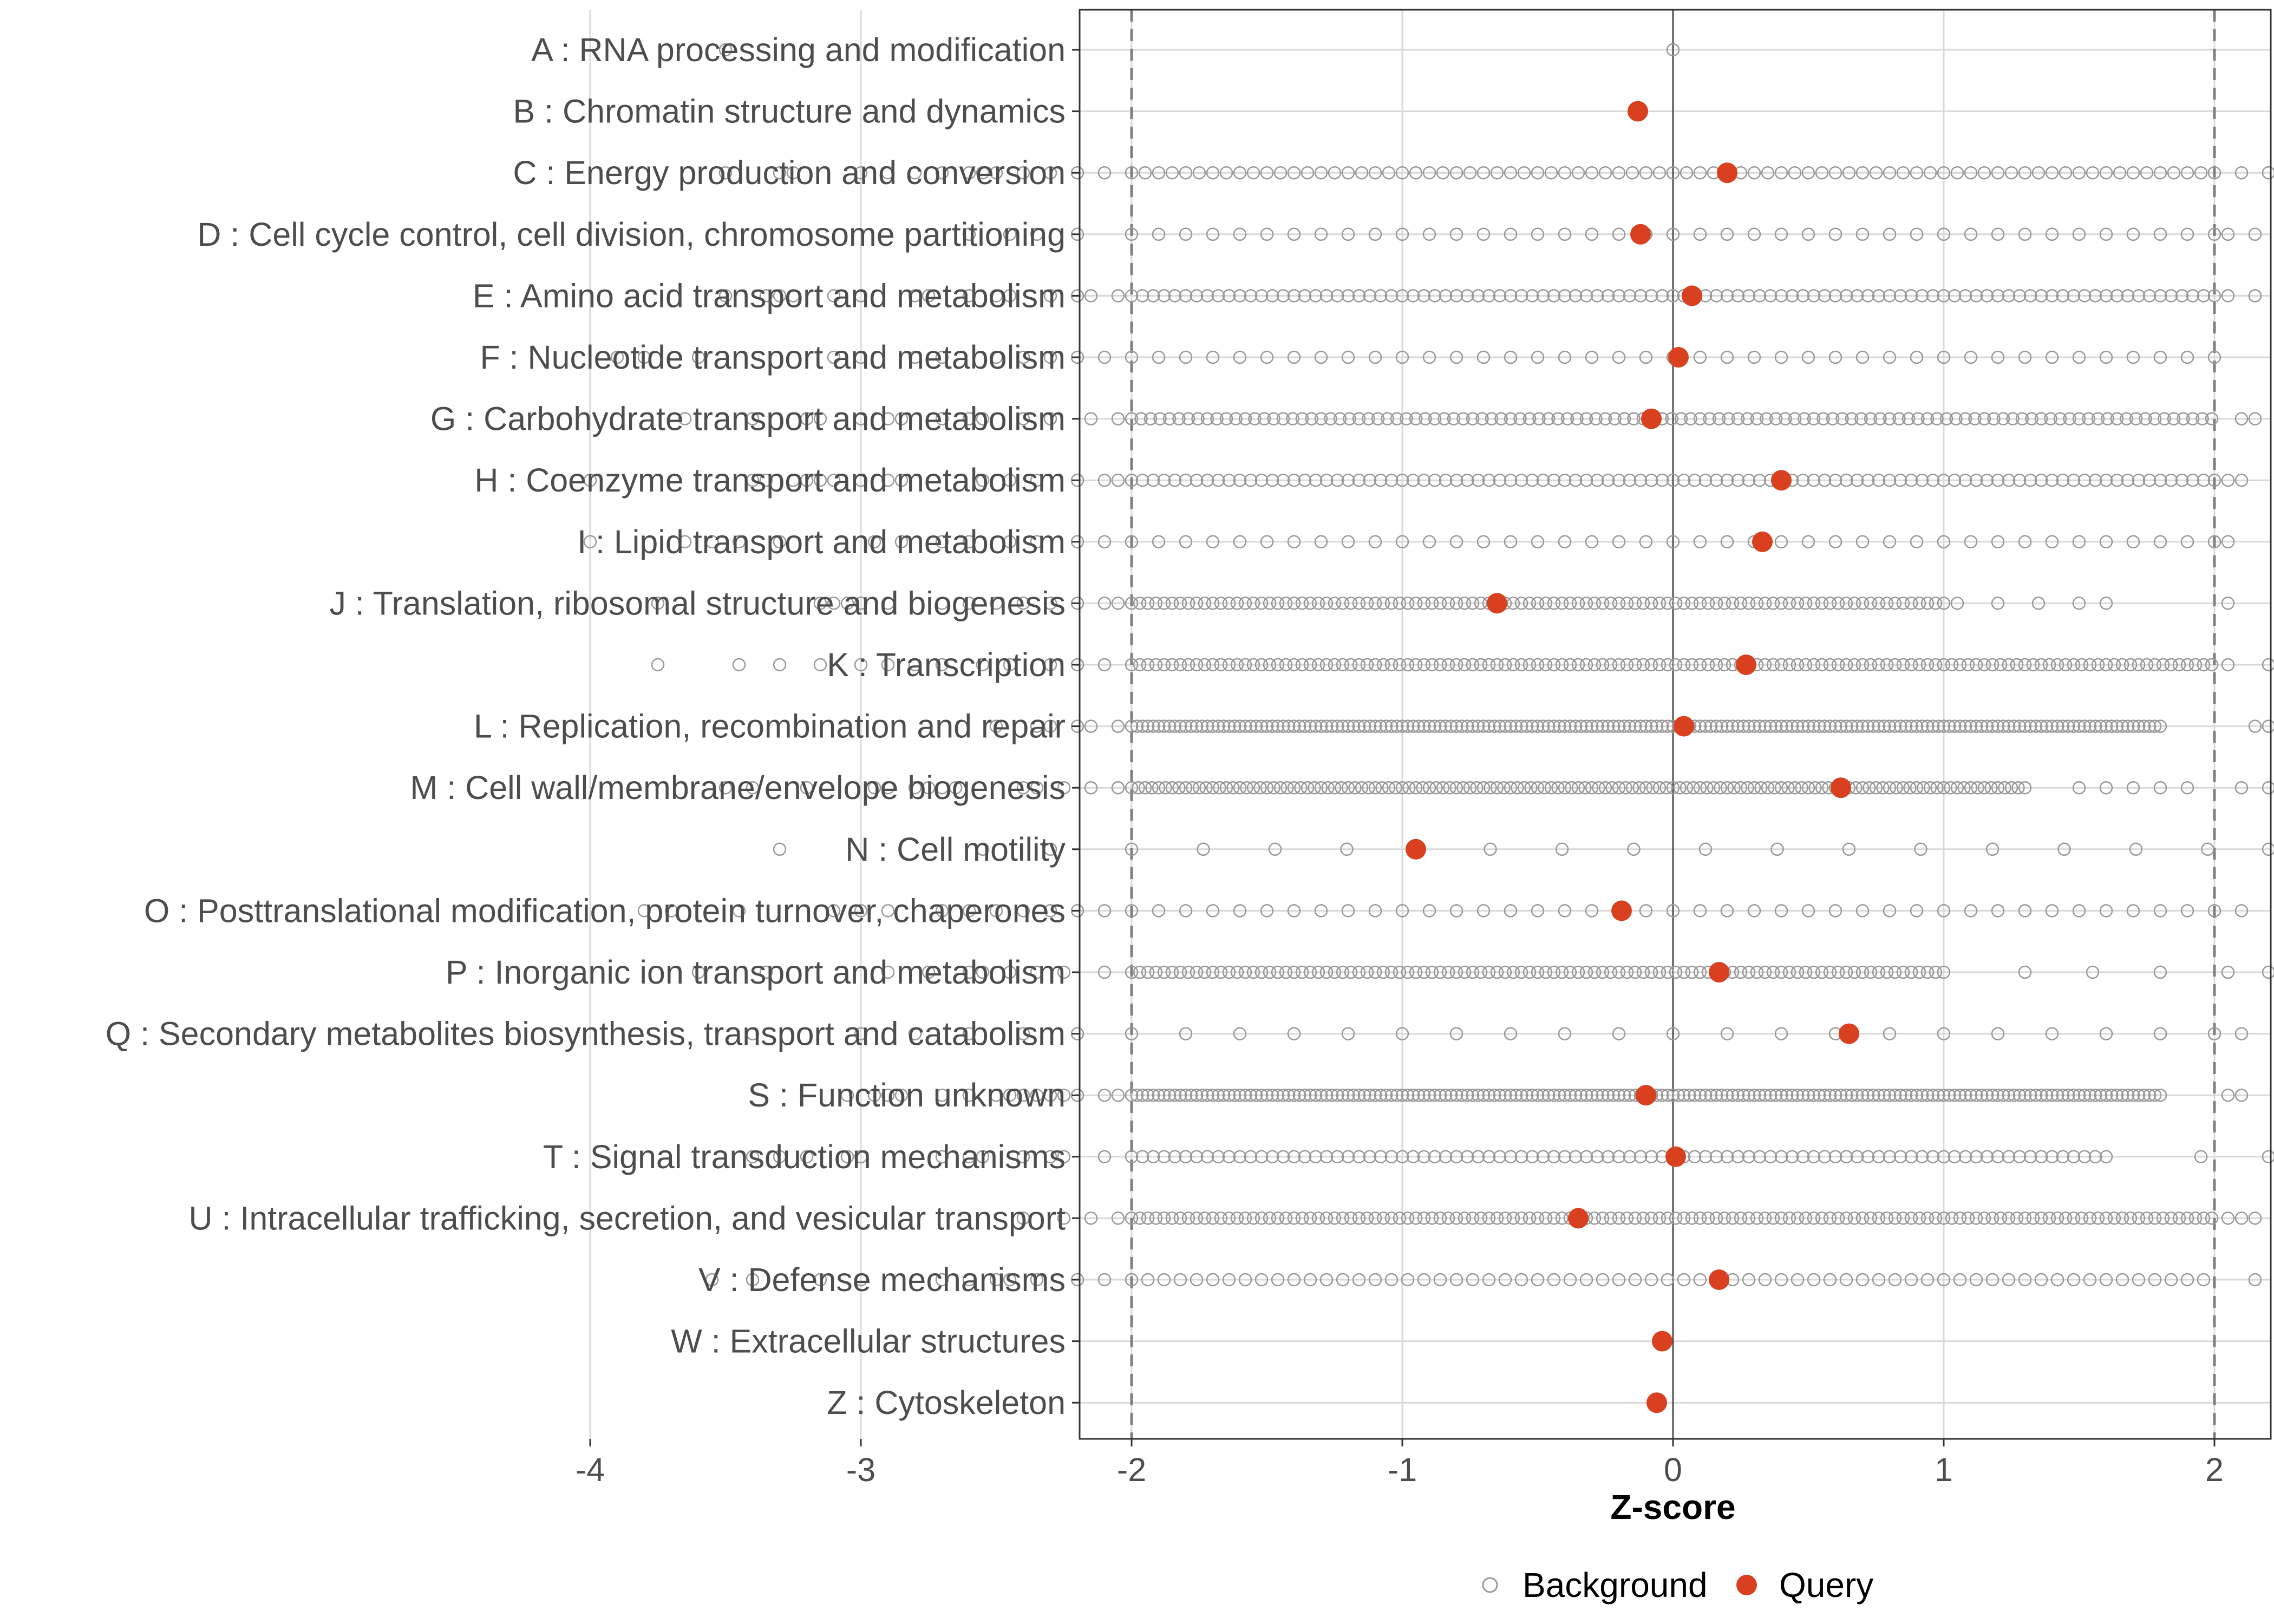 This screenshot has width=2274, height=1624. What do you see at coordinates (1826, 1586) in the screenshot?
I see `legend-query-label: Query` at bounding box center [1826, 1586].